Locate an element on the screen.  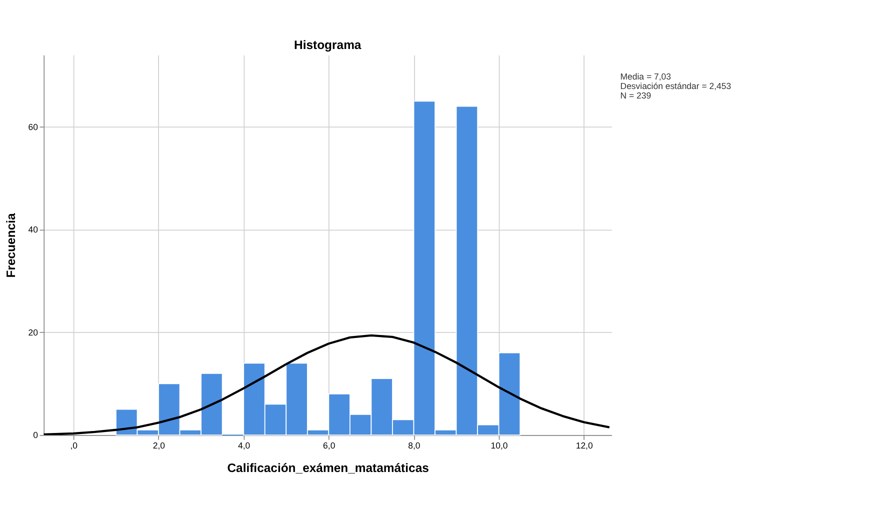
y-axis-title: Frecuencia is located at coordinates (11, 245).